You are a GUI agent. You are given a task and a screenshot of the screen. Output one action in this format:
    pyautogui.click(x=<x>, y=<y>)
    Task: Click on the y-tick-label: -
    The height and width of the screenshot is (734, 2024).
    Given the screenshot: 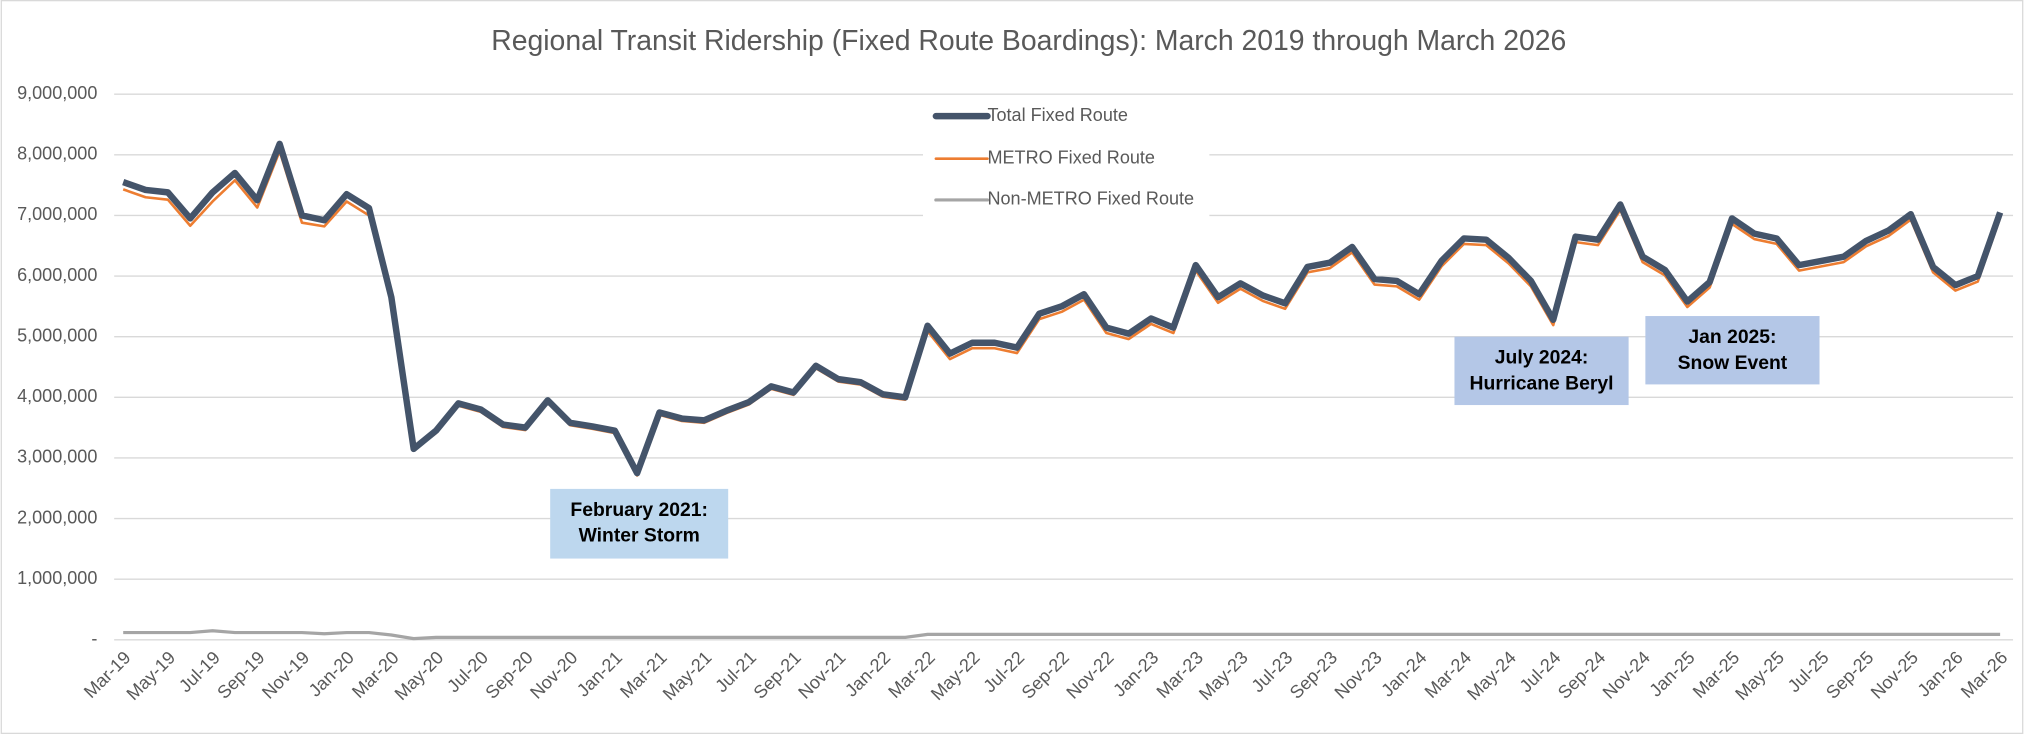 What is the action you would take?
    pyautogui.click(x=94, y=639)
    